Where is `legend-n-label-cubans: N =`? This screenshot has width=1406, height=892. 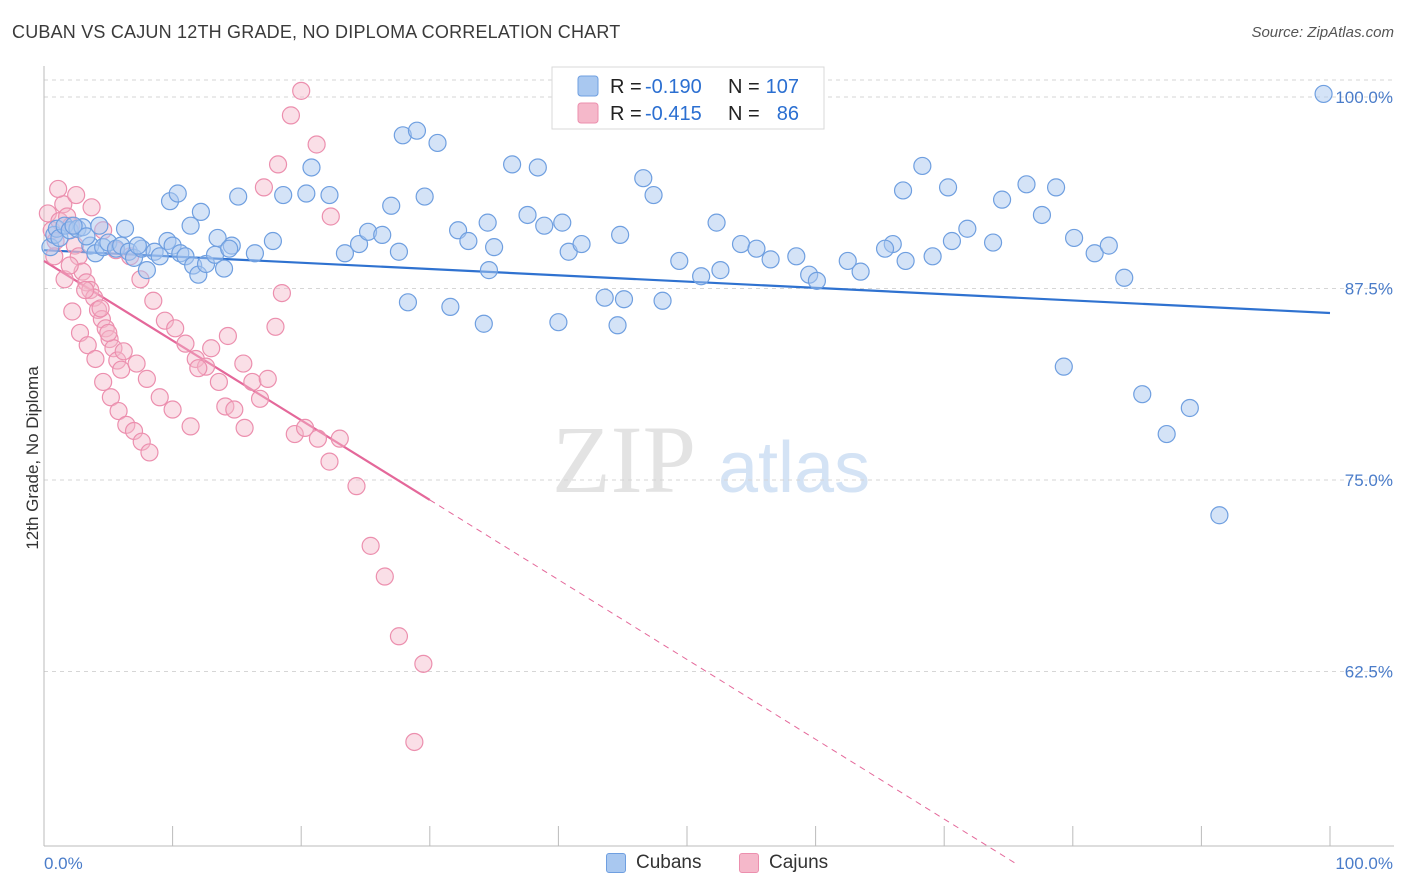
legend-n-label-cubans: N = is located at coordinates (744, 87).